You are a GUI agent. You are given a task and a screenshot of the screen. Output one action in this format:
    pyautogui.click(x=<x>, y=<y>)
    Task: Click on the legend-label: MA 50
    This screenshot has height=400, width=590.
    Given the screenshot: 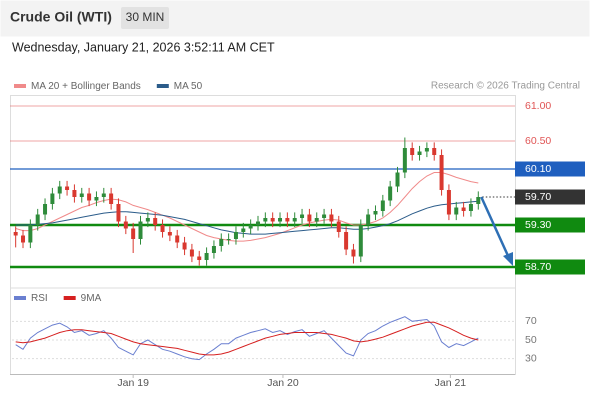 What is the action you would take?
    pyautogui.click(x=188, y=86)
    